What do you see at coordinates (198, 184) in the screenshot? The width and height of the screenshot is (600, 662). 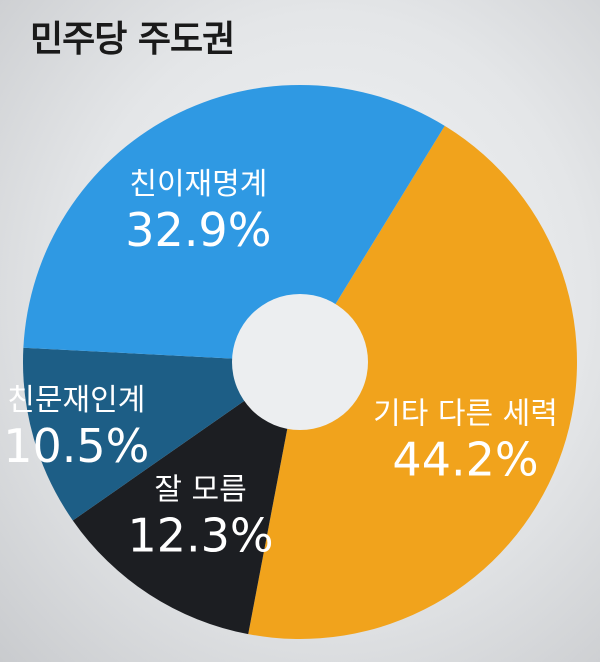 I see `slice-label-4: 친이재명계` at bounding box center [198, 184].